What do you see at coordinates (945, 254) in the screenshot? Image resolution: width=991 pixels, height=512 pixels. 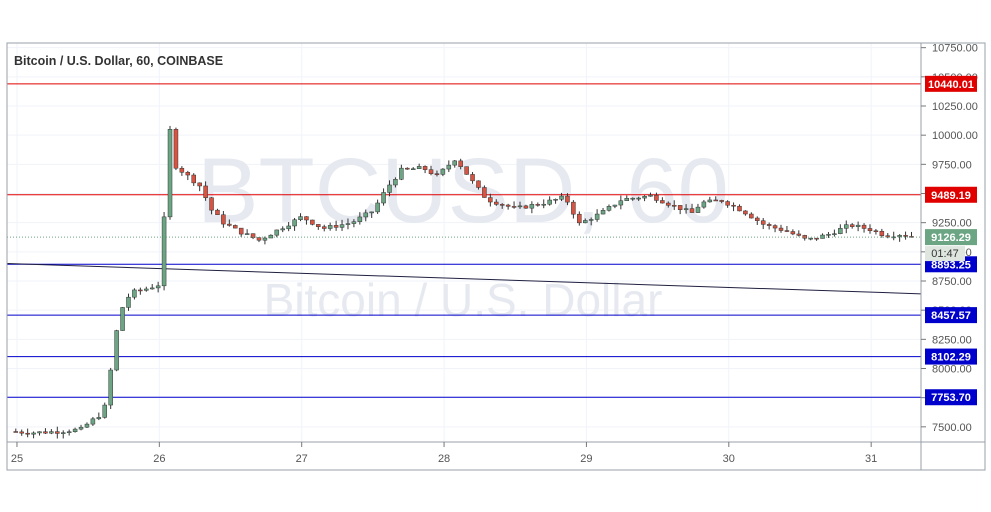 I see `countdown-label: 01:47` at bounding box center [945, 254].